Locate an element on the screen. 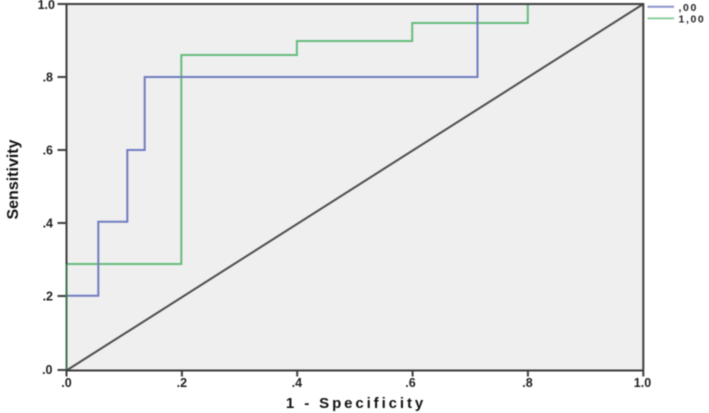  svg-text: 1,00 is located at coordinates (692, 20).